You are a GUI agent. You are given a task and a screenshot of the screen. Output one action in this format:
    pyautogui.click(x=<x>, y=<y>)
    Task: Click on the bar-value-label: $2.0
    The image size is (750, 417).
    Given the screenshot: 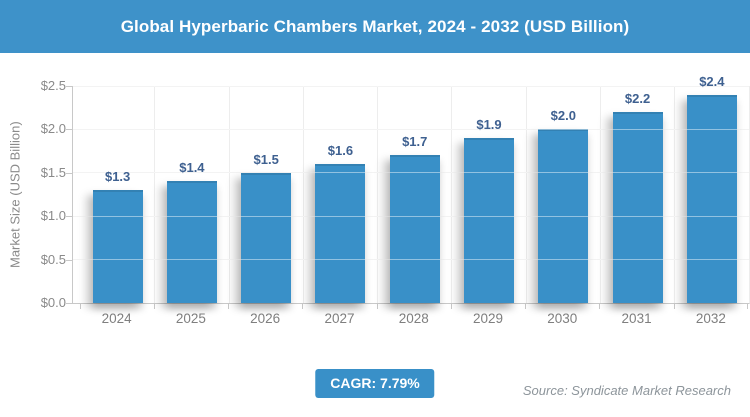 What is the action you would take?
    pyautogui.click(x=563, y=116)
    